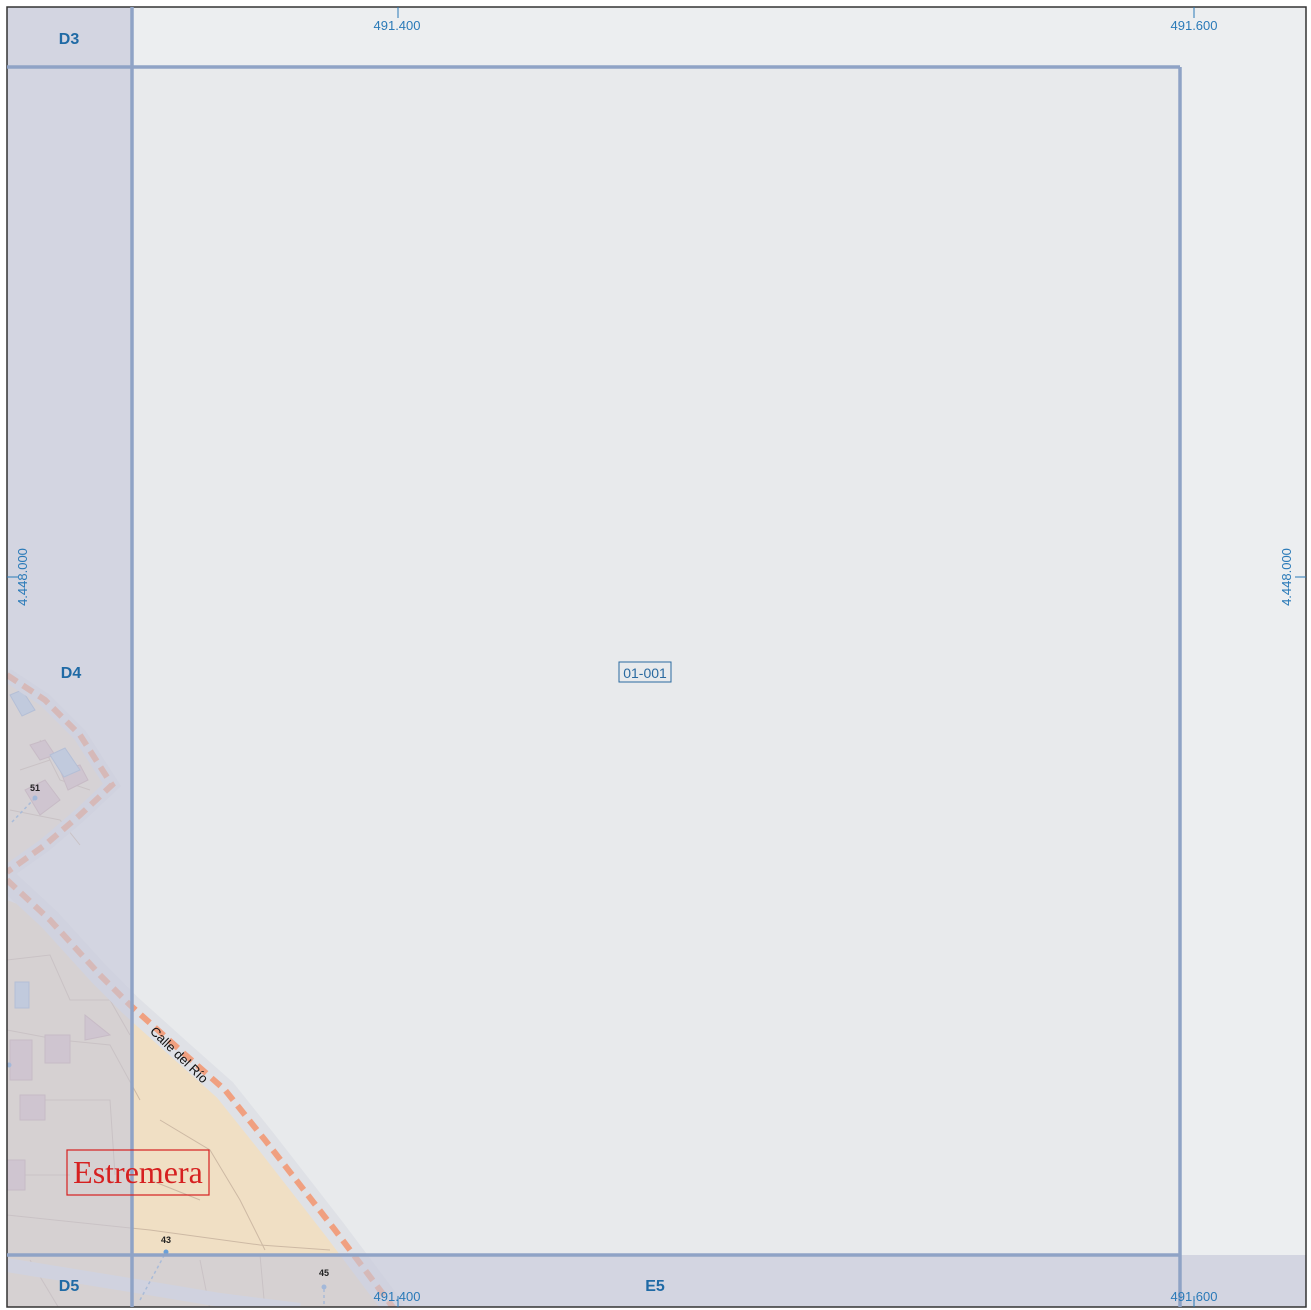 The height and width of the screenshot is (1310, 1311). I want to click on grid-label-d3: D3, so click(69, 39).